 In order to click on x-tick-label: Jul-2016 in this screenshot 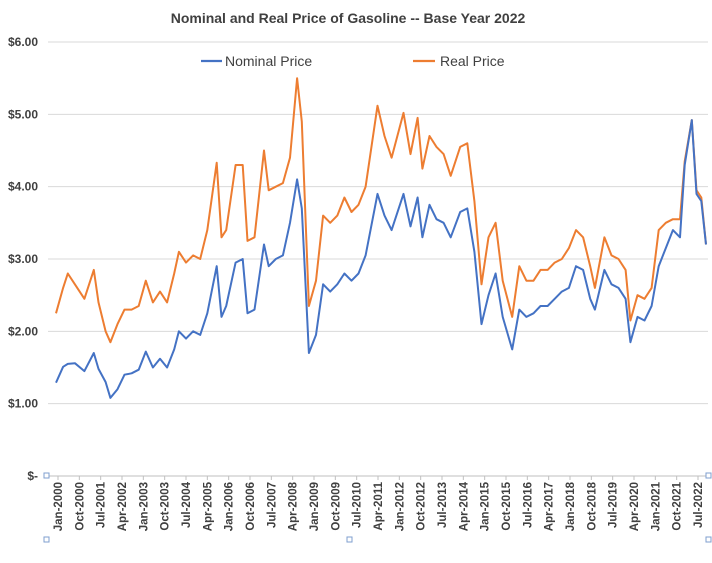, I will do `click(528, 505)`.